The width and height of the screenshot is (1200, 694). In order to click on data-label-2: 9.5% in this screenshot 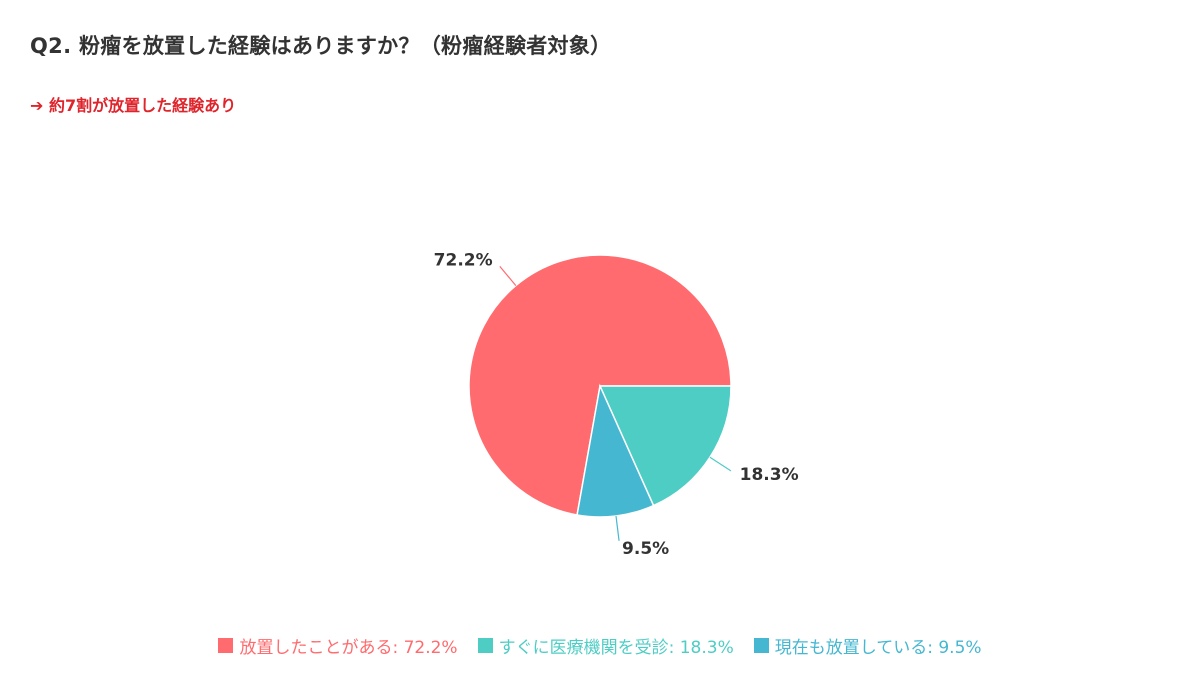, I will do `click(645, 549)`.